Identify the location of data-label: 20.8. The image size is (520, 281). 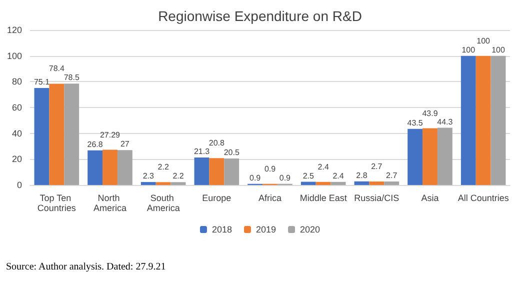
(216, 143).